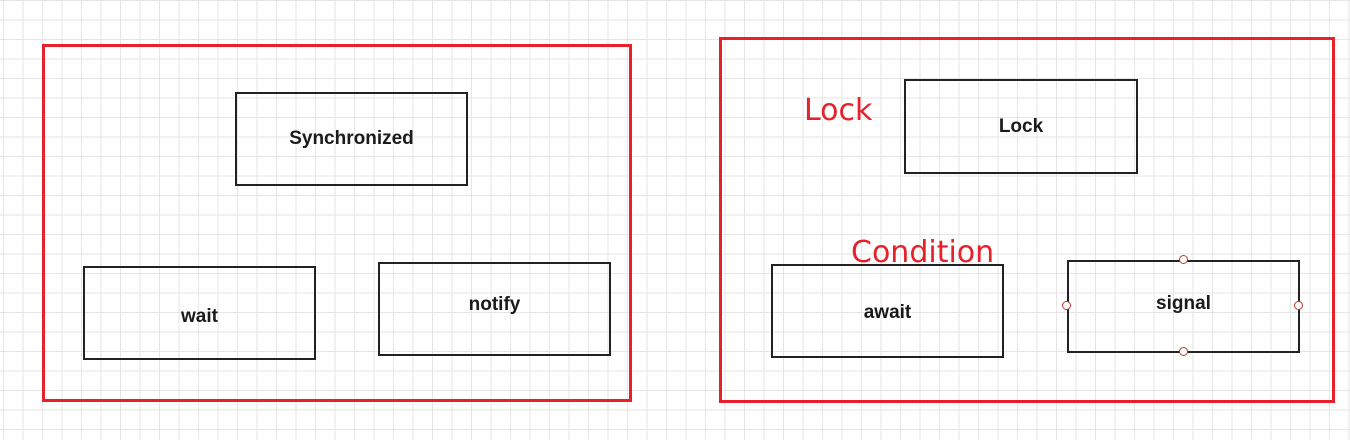  What do you see at coordinates (1298, 305) in the screenshot?
I see `resize-handle-right` at bounding box center [1298, 305].